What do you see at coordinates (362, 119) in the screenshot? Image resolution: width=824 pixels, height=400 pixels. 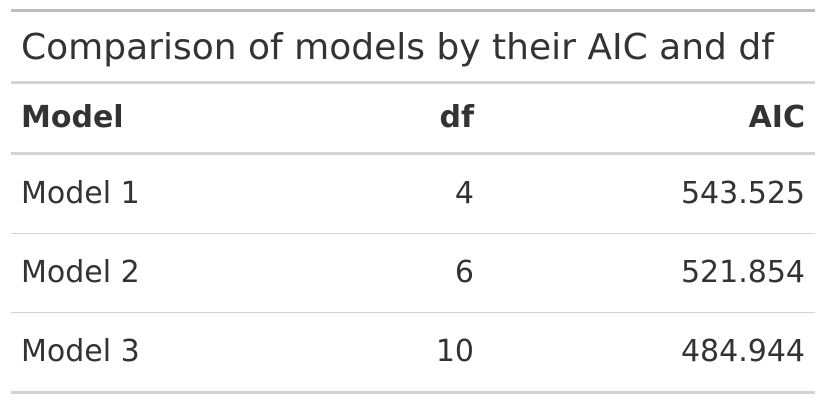 I see `column-header-df: df` at bounding box center [362, 119].